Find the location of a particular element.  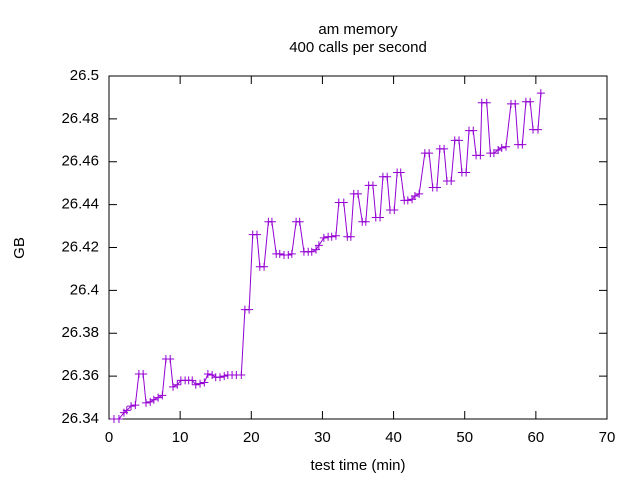

x-tick-label: 40 is located at coordinates (393, 437).